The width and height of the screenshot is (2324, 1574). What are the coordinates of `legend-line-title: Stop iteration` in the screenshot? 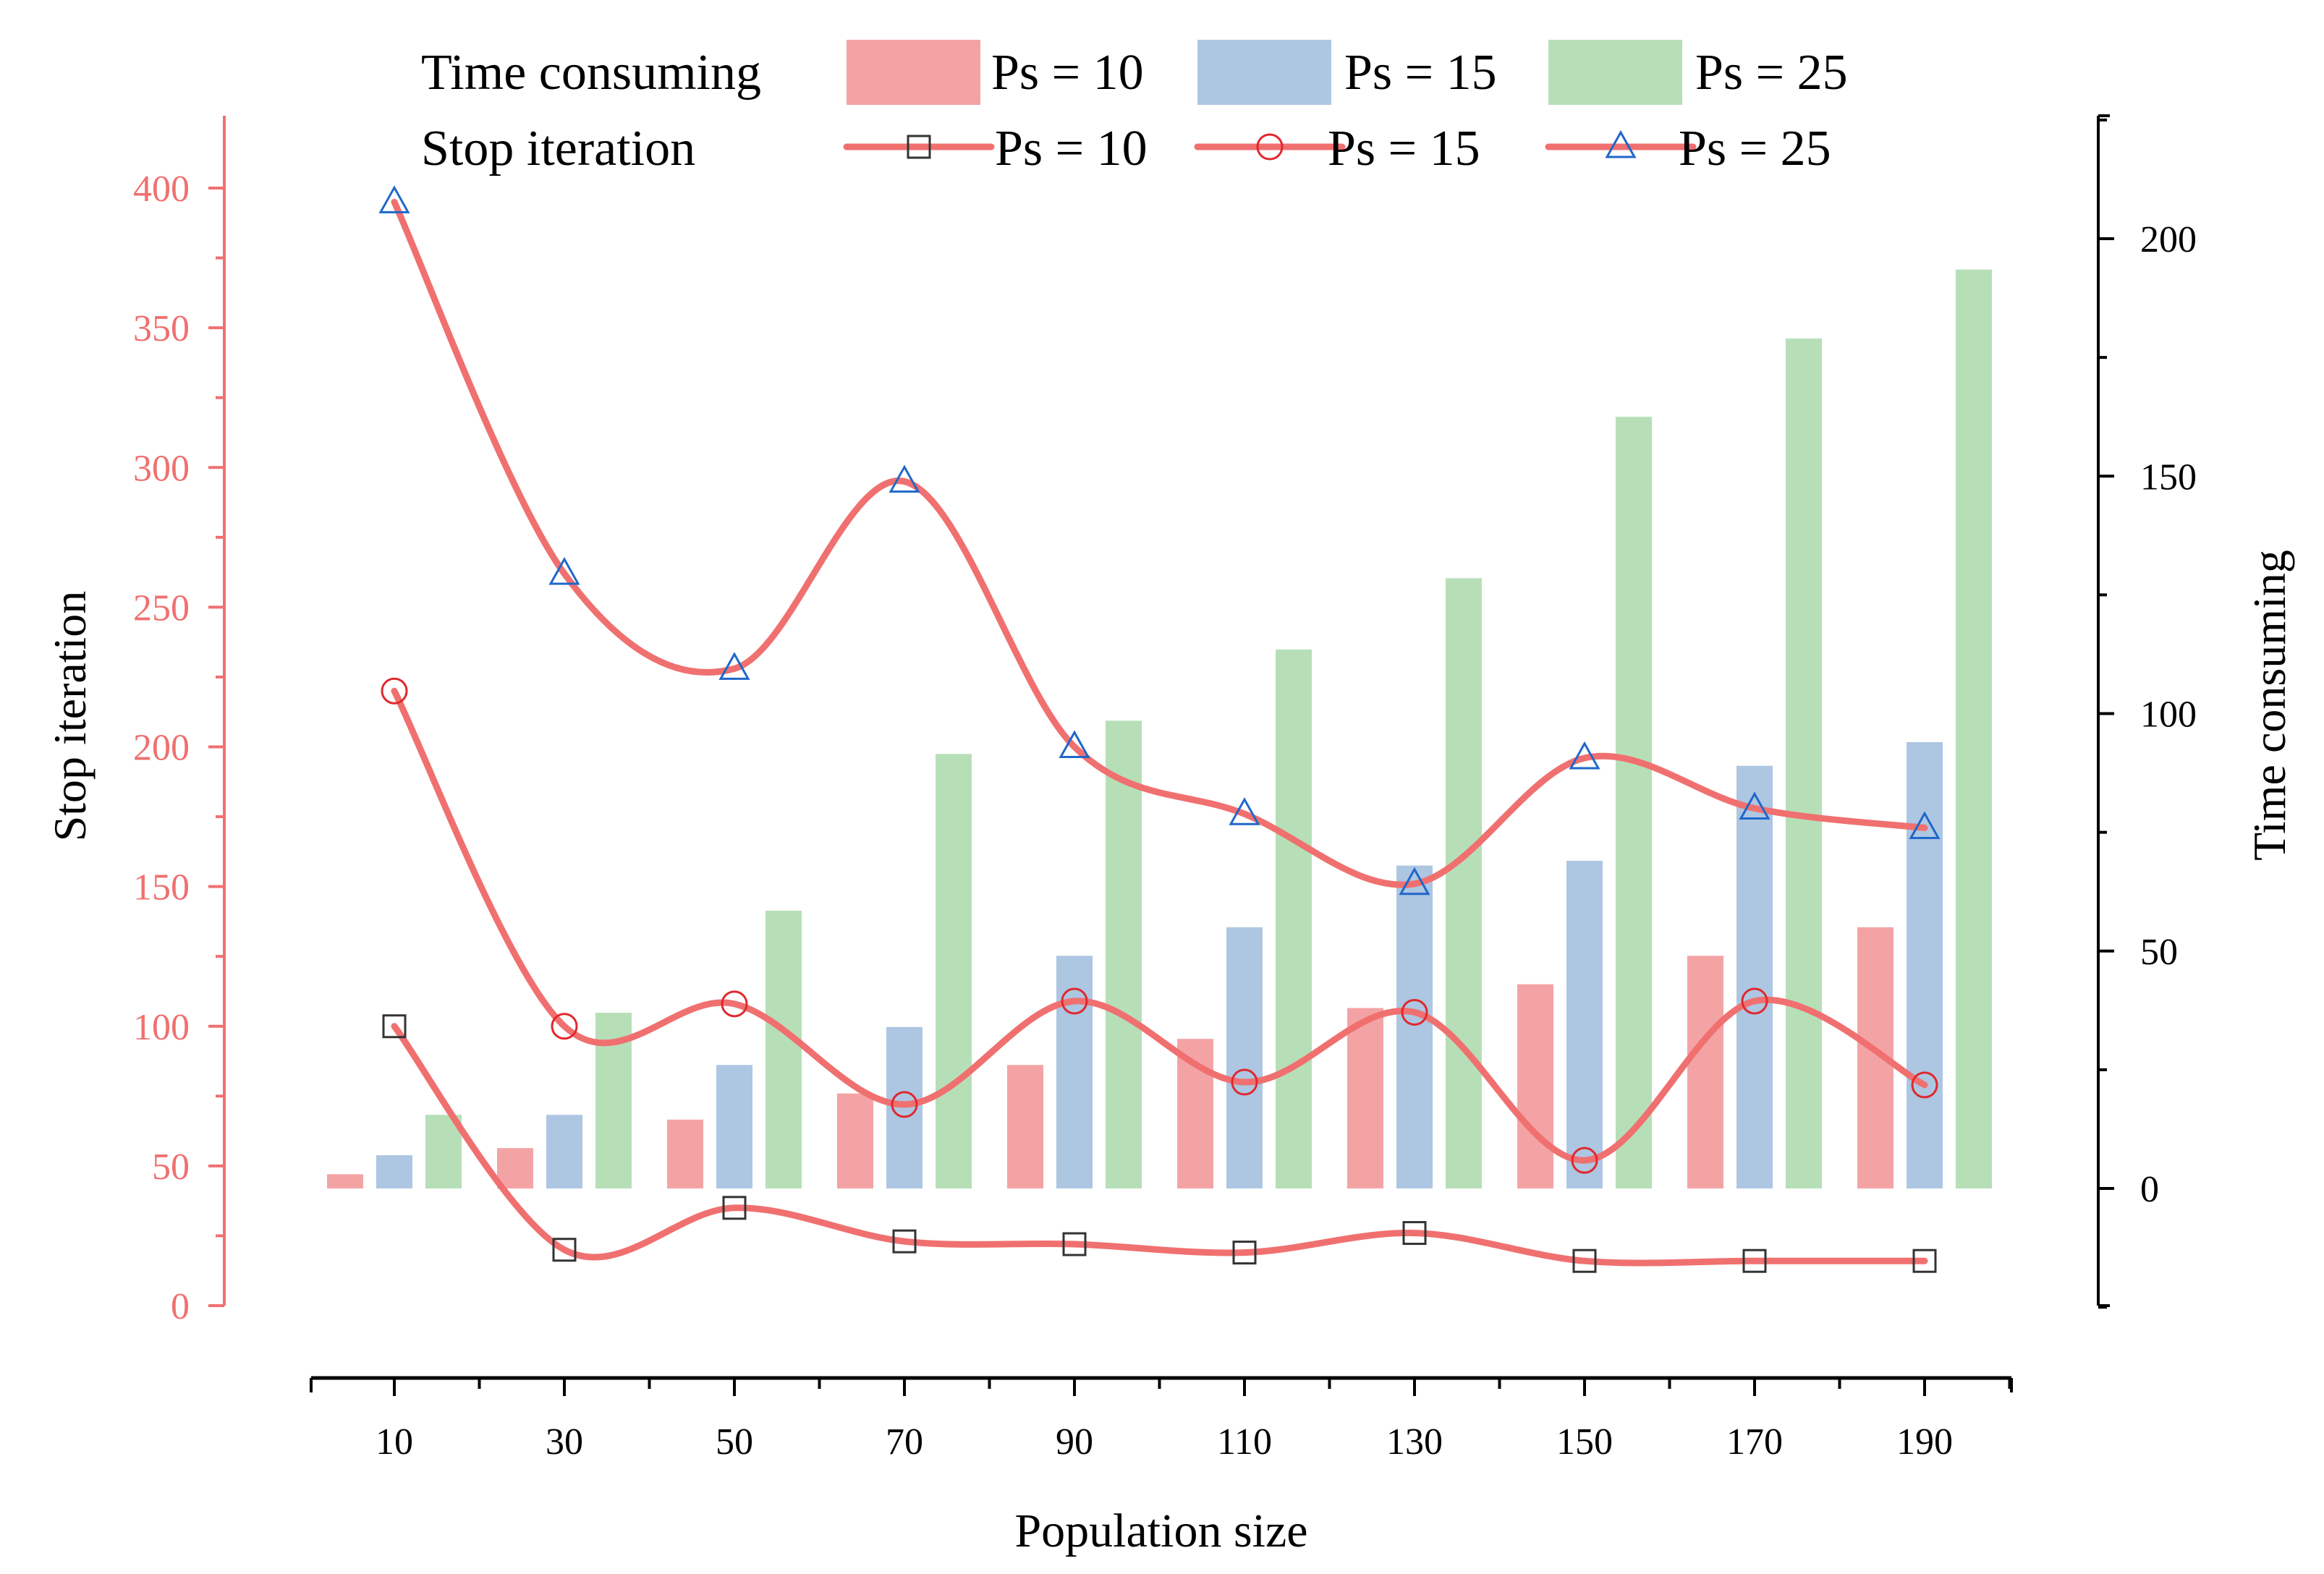 It's located at (558, 148).